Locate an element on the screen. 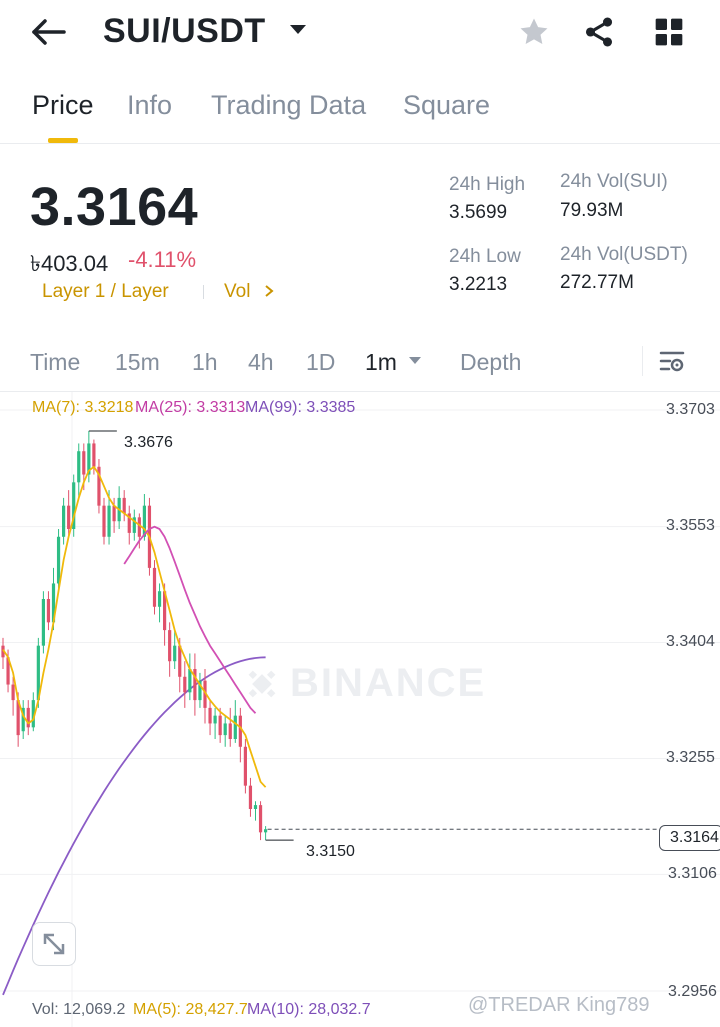  interval-15m: 15m is located at coordinates (137, 362).